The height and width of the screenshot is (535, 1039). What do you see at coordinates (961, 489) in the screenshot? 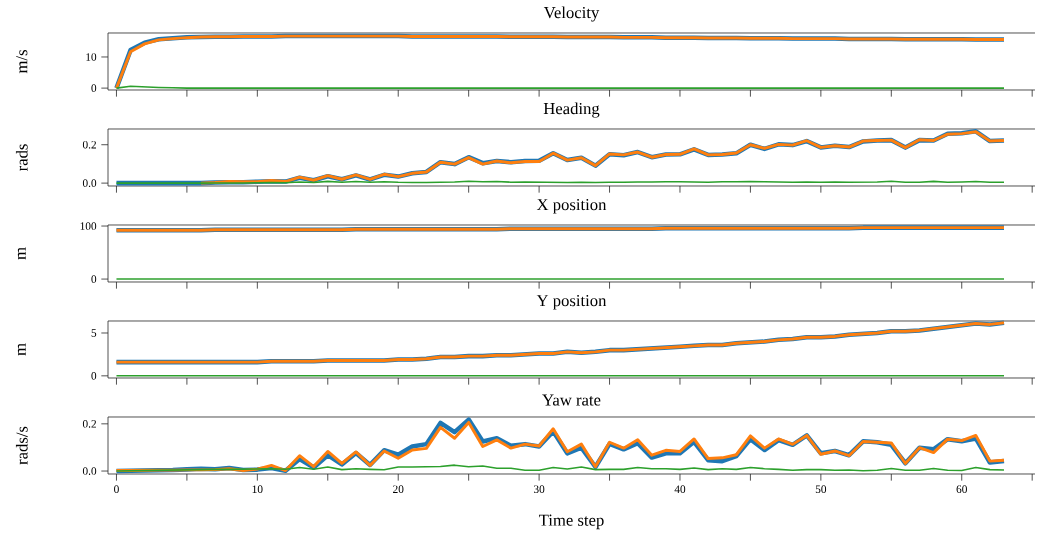
I see `x-tick-label: 60` at bounding box center [961, 489].